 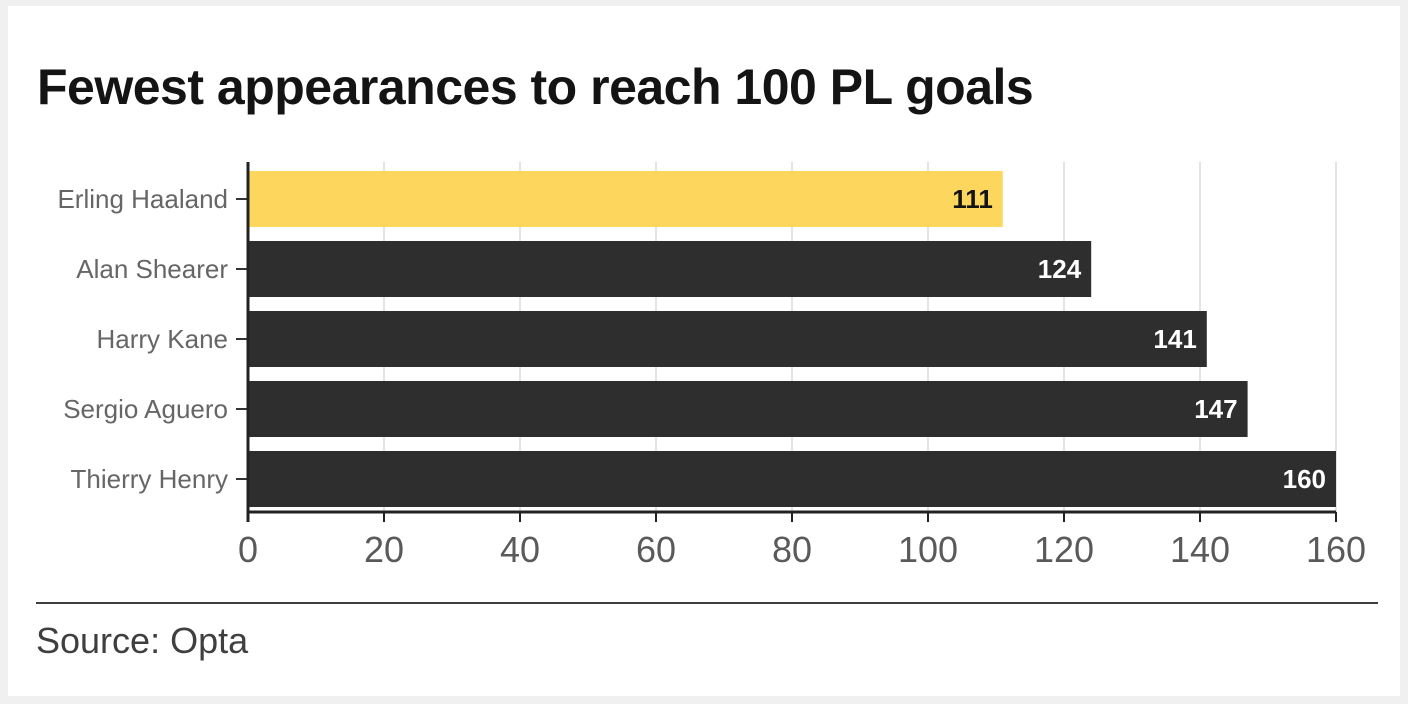 What do you see at coordinates (928, 549) in the screenshot?
I see `x-tick-label: 100` at bounding box center [928, 549].